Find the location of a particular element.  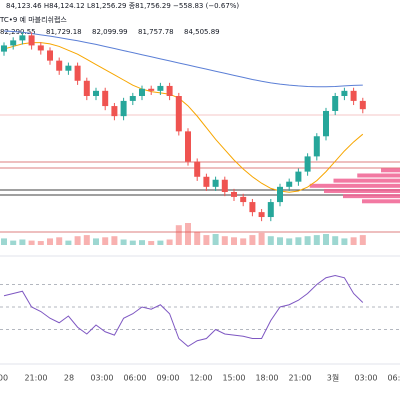

ma-value: 84,505.89 is located at coordinates (202, 32).